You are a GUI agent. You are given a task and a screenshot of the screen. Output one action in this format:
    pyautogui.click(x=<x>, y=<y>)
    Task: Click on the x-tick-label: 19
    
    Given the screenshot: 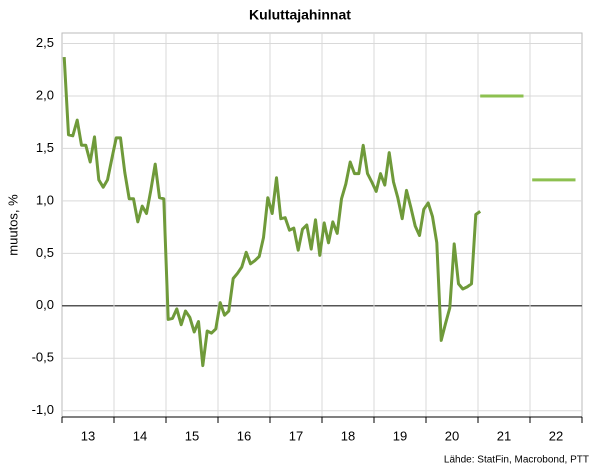 What is the action you would take?
    pyautogui.click(x=400, y=435)
    